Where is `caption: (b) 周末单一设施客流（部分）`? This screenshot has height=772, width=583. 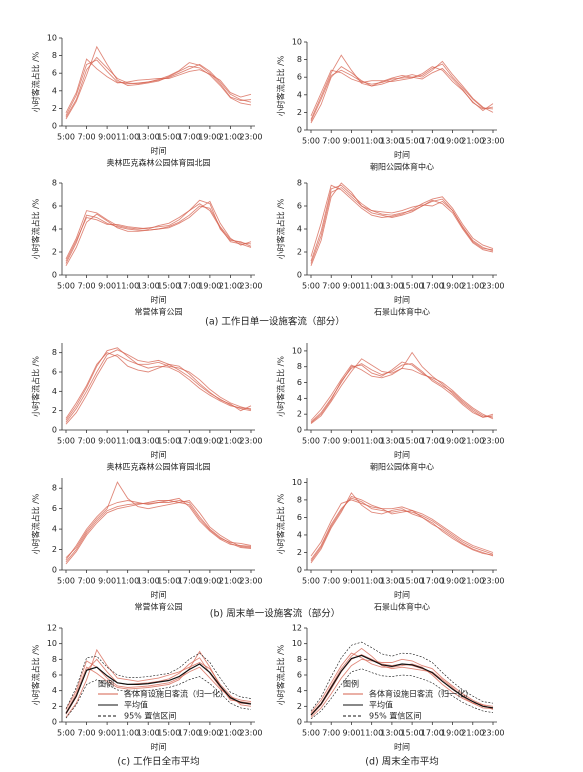
caption: (b) 周末单一设施客流（部分） is located at coordinates (275, 614).